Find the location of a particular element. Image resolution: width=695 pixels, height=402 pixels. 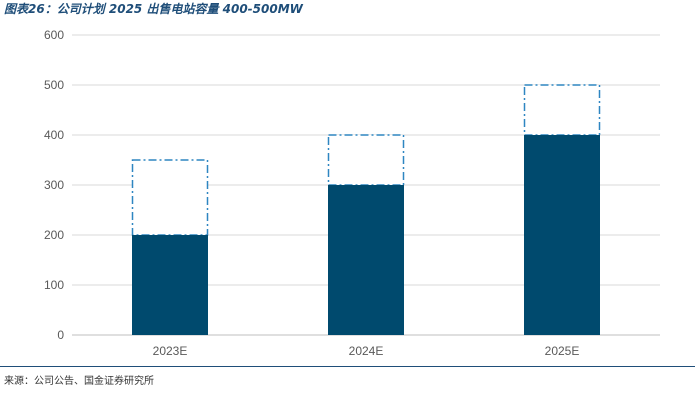

y-axis: 0 100 200 300 400 500 600 is located at coordinates (54, 185).